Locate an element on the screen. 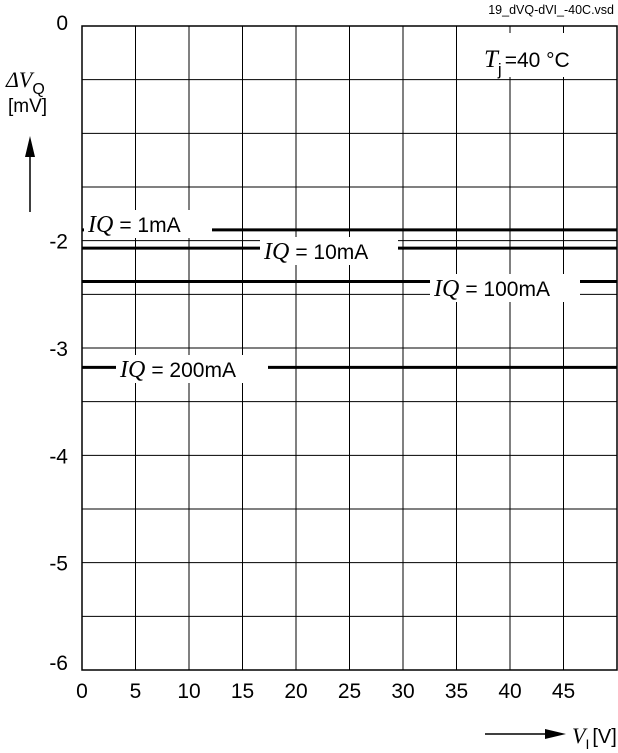 The width and height of the screenshot is (618, 753). x-axis-symbol-text: VI [V] is located at coordinates (594, 737).